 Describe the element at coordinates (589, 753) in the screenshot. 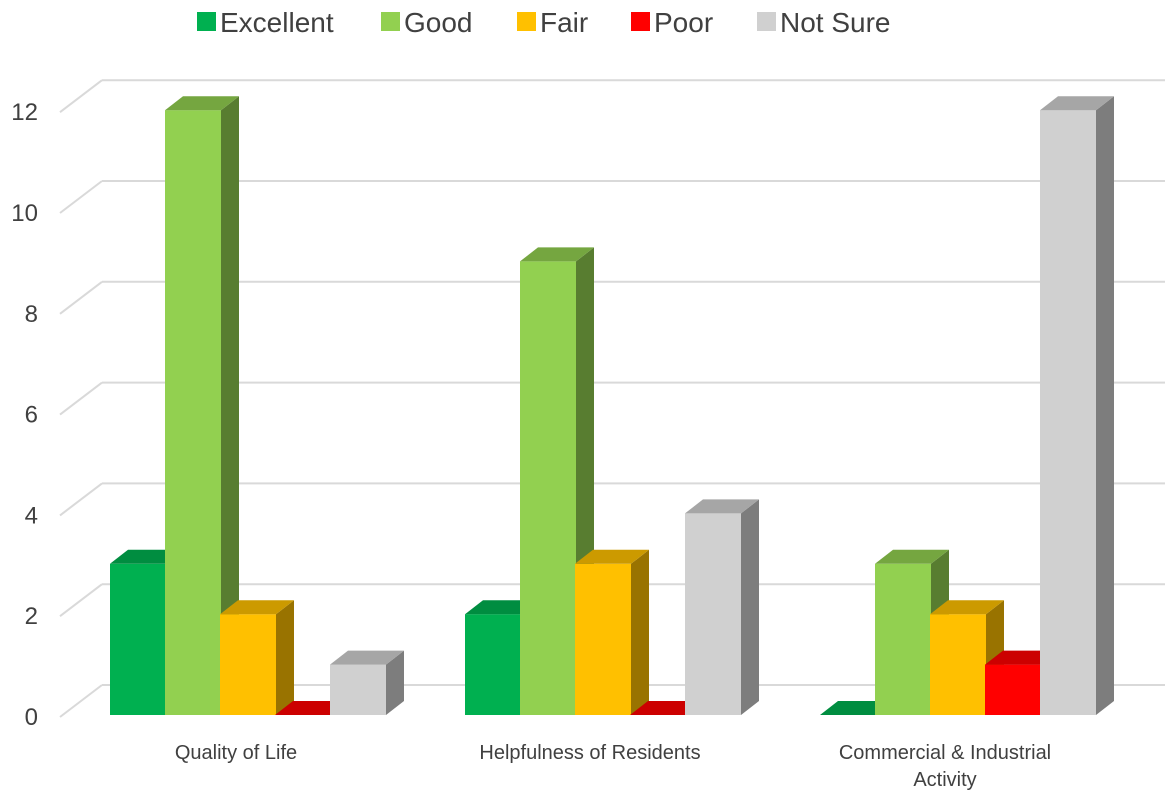

I see `x-tick-label: Helpfulness of Residents` at that location.